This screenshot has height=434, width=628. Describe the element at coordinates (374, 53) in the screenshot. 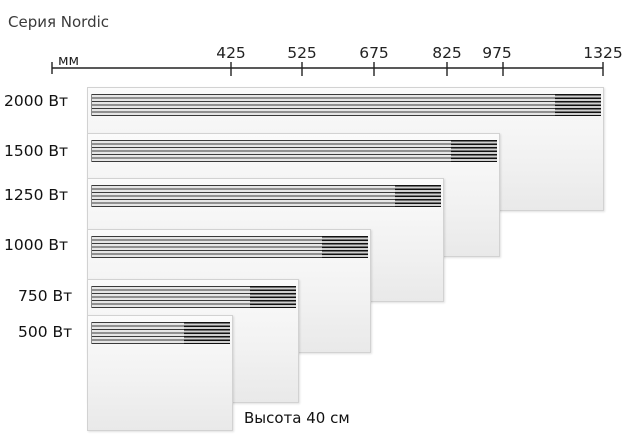

I see `tick-label-675: 675` at that location.